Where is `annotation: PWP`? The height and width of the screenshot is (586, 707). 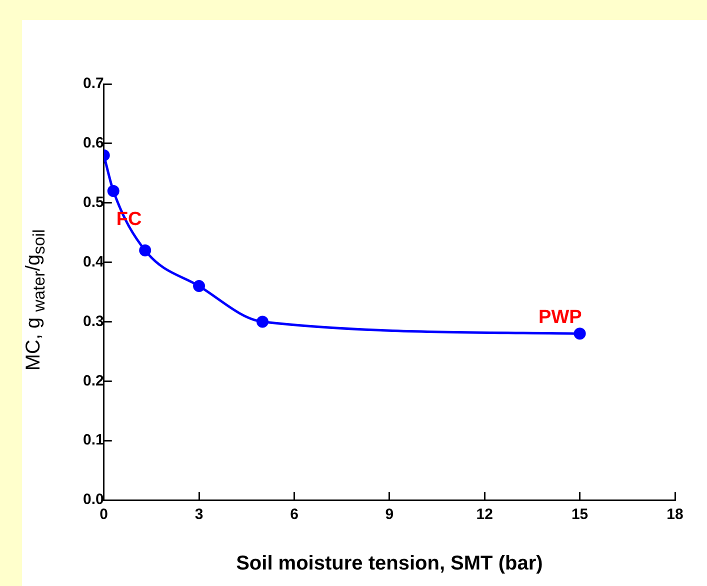
annotation: PWP is located at coordinates (560, 317).